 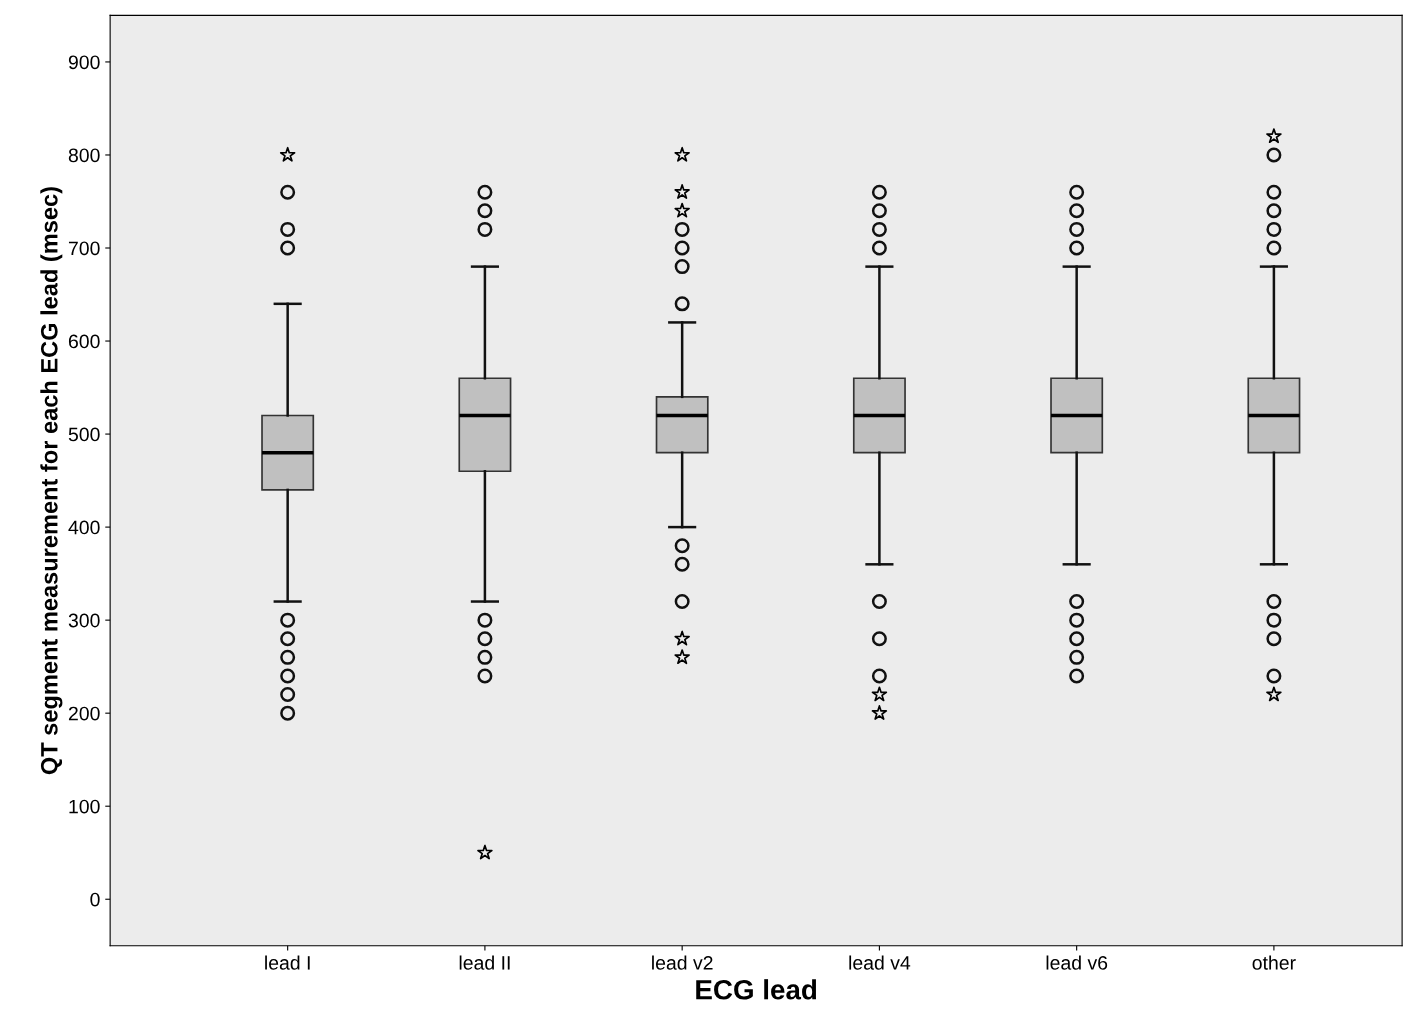 I want to click on y-tick-label: 600, so click(x=84, y=341).